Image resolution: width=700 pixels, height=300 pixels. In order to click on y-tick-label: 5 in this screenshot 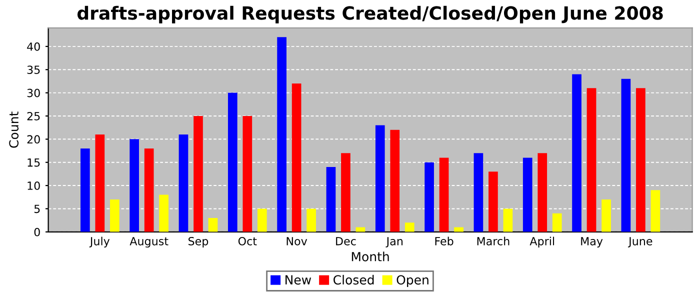, I will do `click(37, 209)`.